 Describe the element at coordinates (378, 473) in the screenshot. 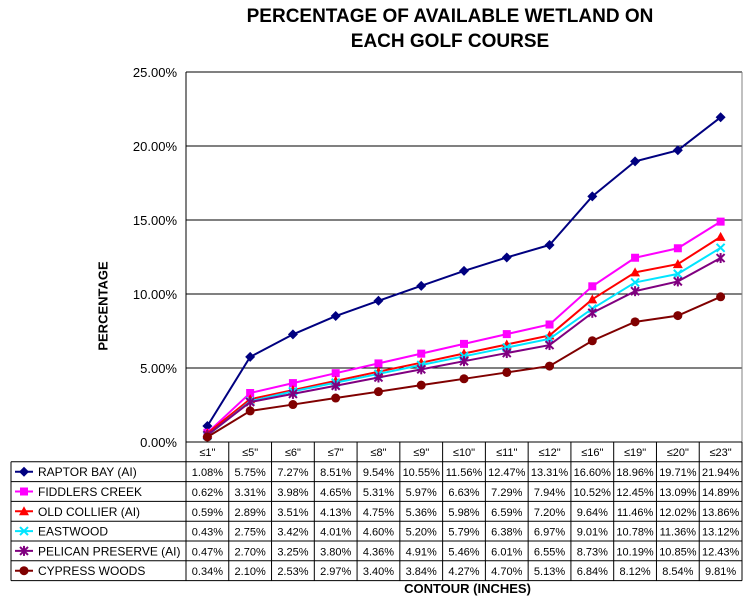

I see `data-label-raptor-bay-ai: 9.54%` at that location.